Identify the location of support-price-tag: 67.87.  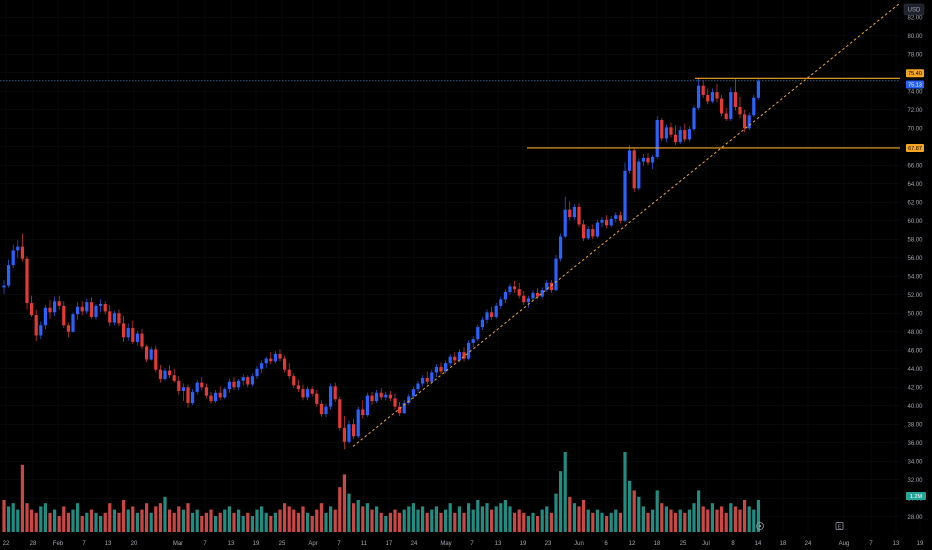
(915, 147).